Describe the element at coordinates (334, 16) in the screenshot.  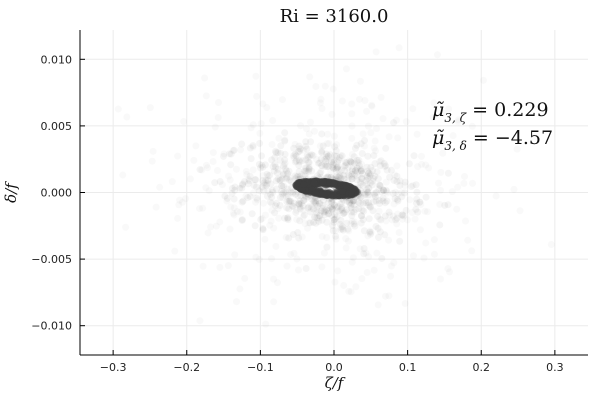
I see `chart-title: Ri = 3160.0` at that location.